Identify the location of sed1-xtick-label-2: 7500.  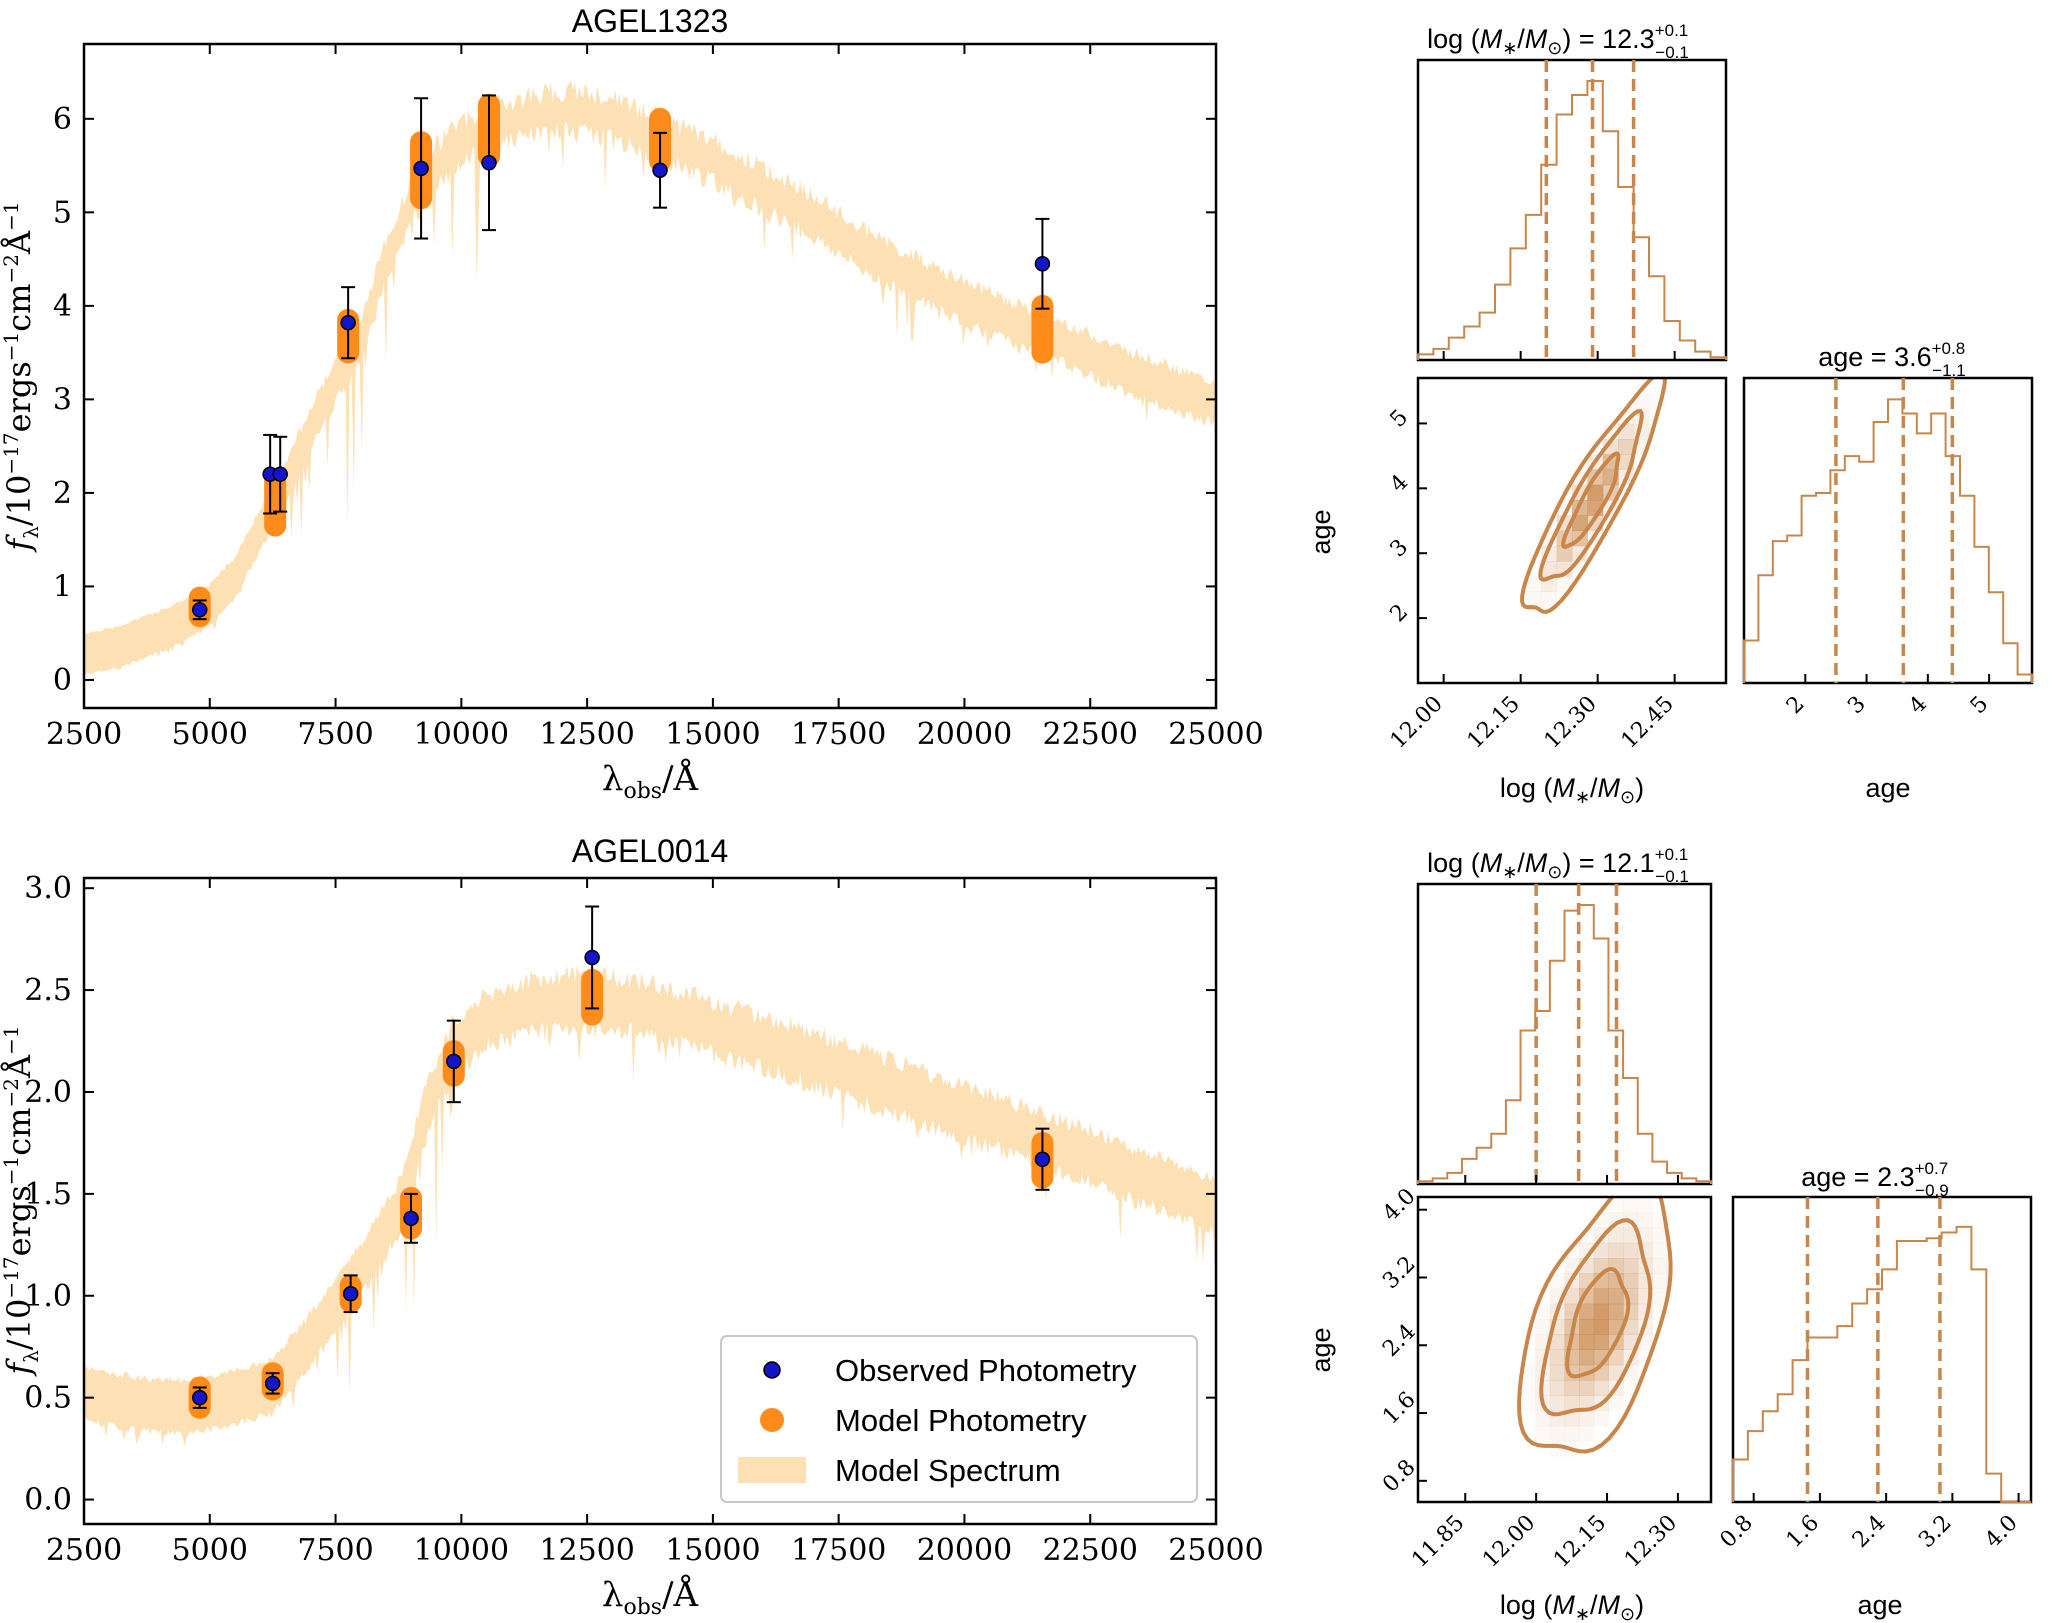
(335, 734).